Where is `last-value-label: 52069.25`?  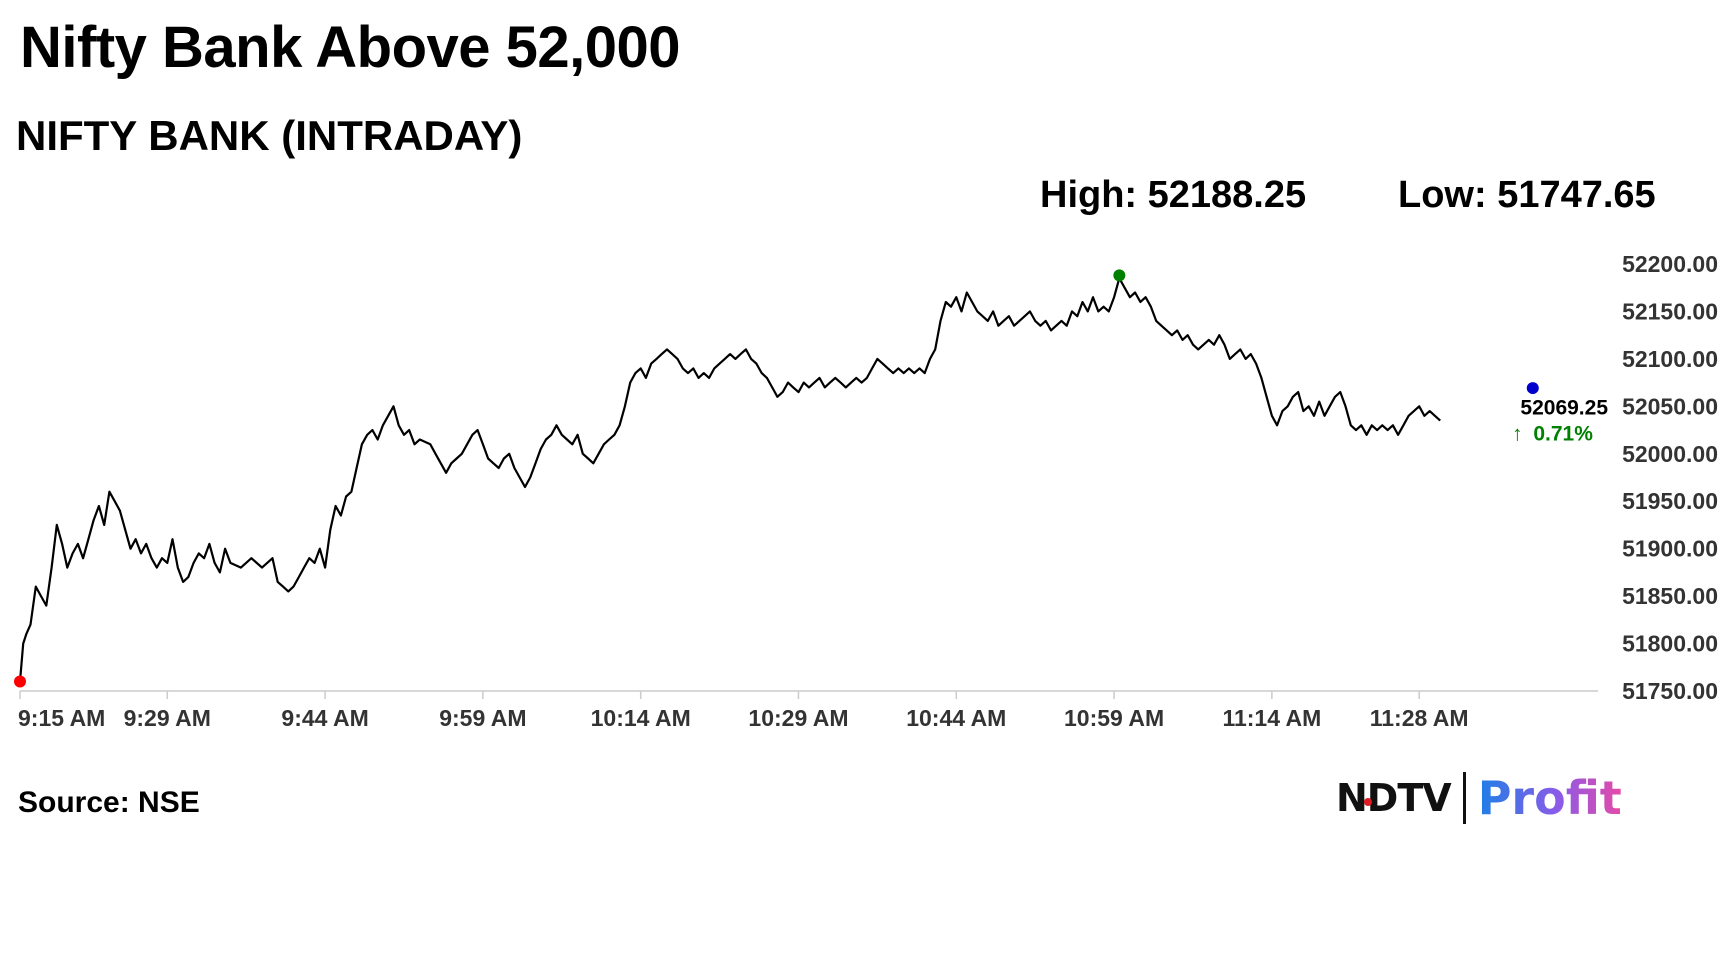 last-value-label: 52069.25 is located at coordinates (1564, 407).